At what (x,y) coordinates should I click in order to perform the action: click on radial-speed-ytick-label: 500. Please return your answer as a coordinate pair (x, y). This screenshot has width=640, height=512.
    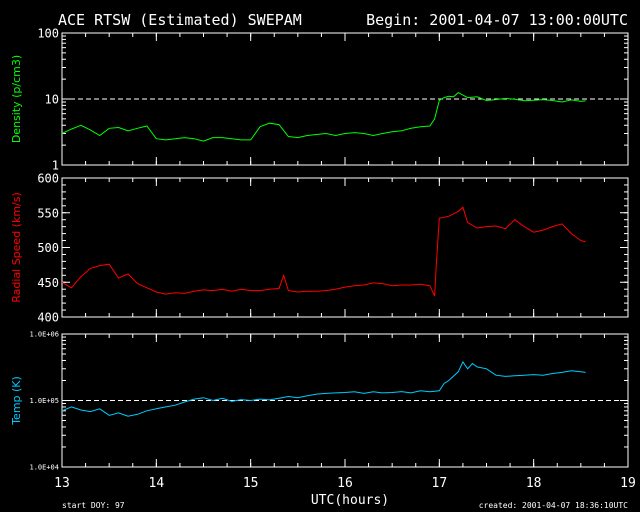
    Looking at the image, I should click on (48, 248).